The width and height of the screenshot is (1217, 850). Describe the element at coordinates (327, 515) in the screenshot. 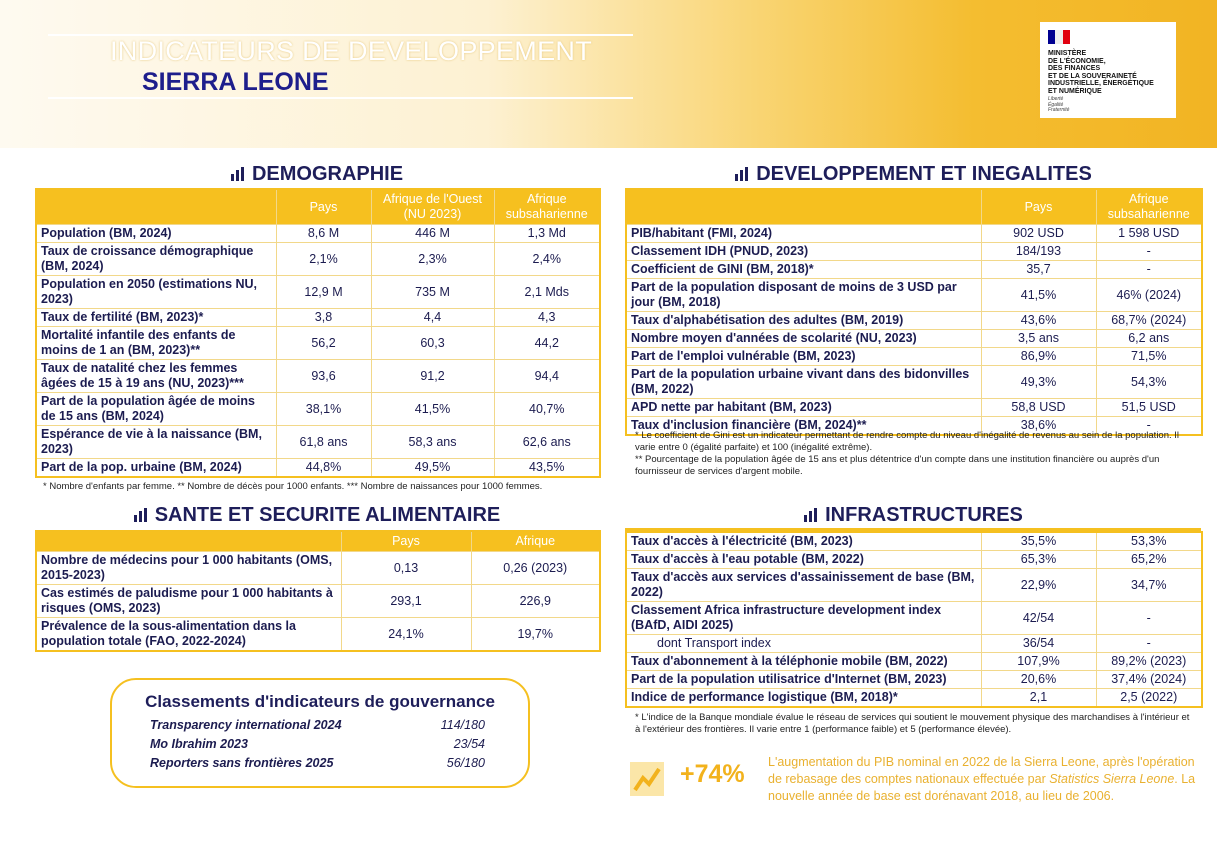

I see `heading-text: SANTE ET SECURITE ALIMENTAIRE` at that location.